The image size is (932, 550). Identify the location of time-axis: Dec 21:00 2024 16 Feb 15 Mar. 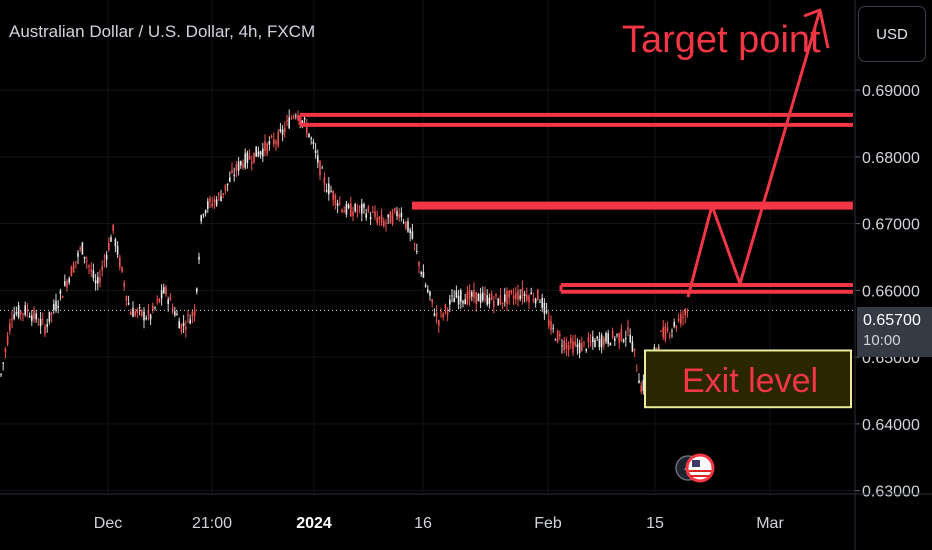
(466, 512).